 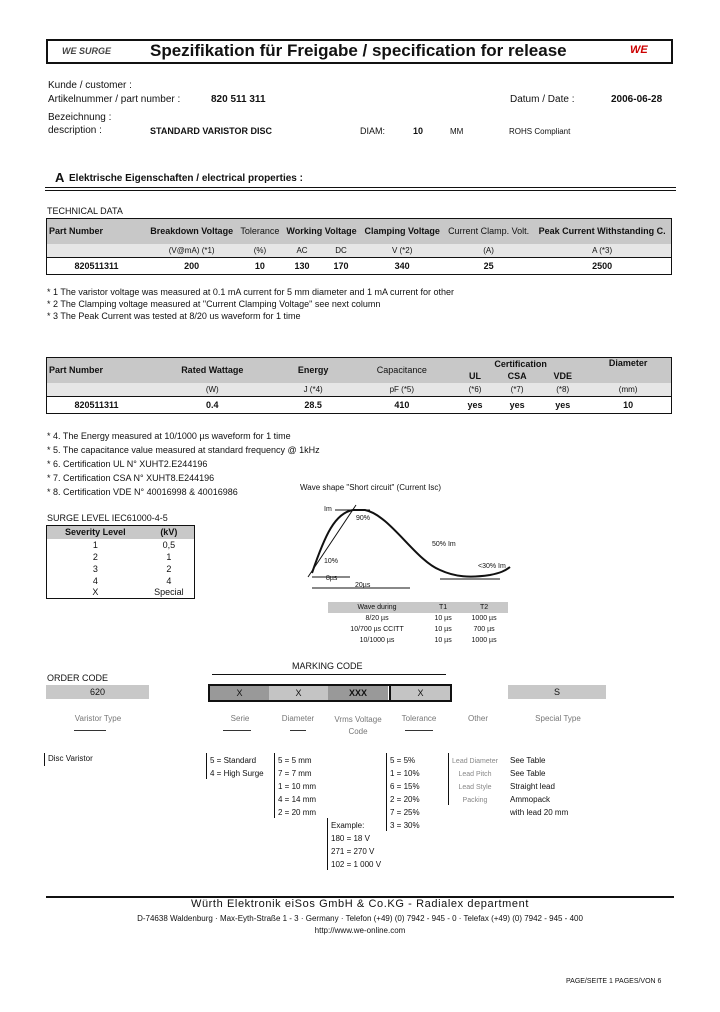 I want to click on section-divider, so click(x=360, y=189).